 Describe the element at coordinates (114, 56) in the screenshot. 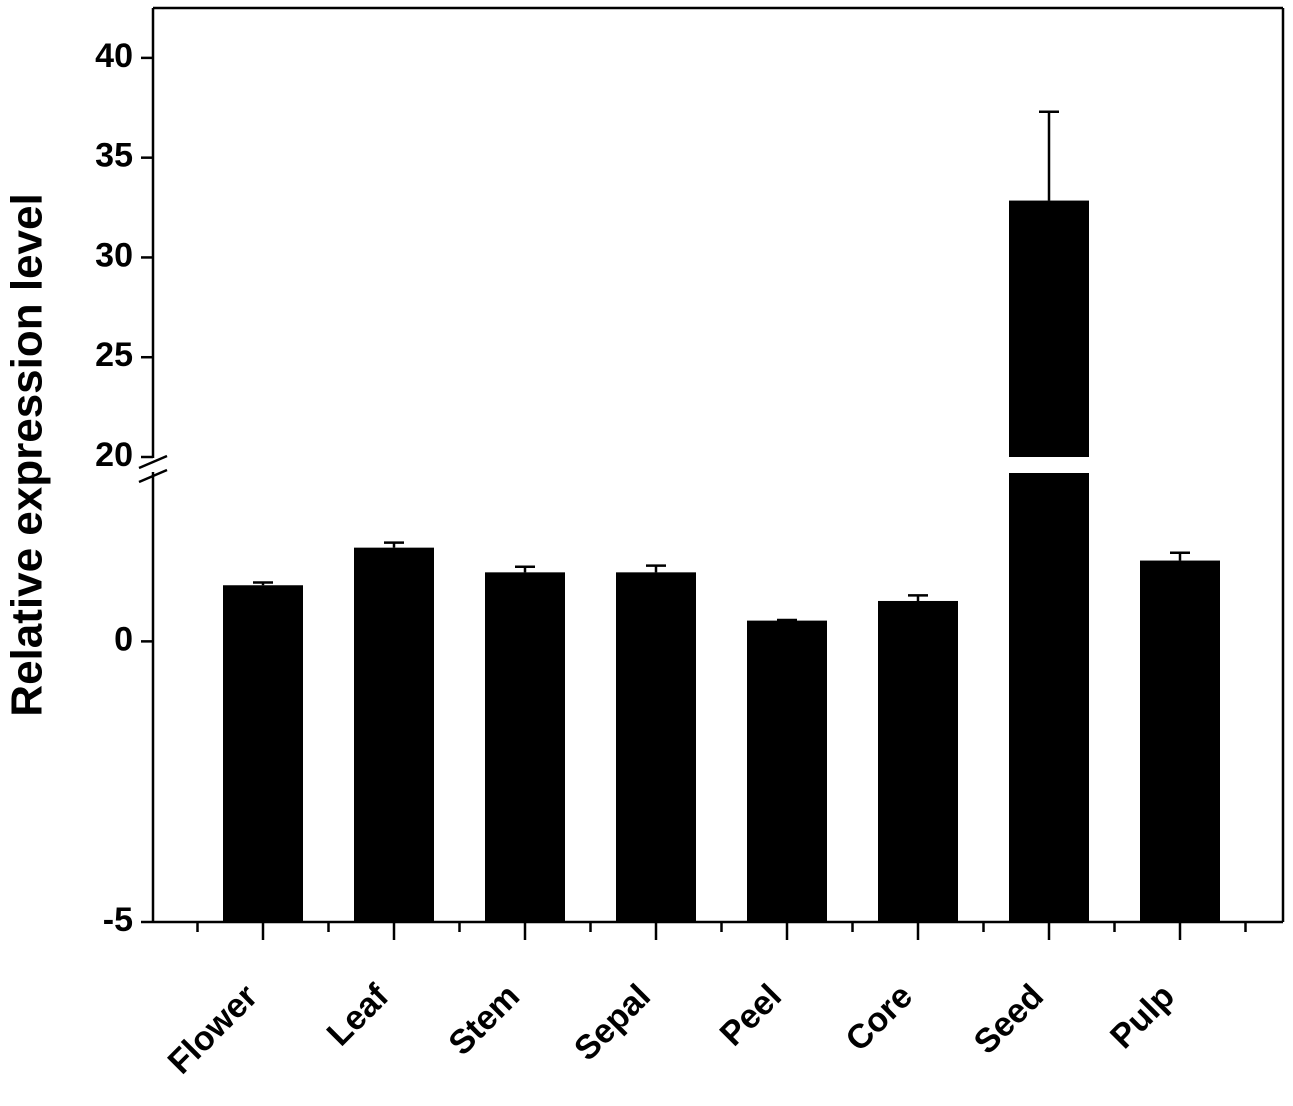

I see `y-tick-label: 40` at that location.